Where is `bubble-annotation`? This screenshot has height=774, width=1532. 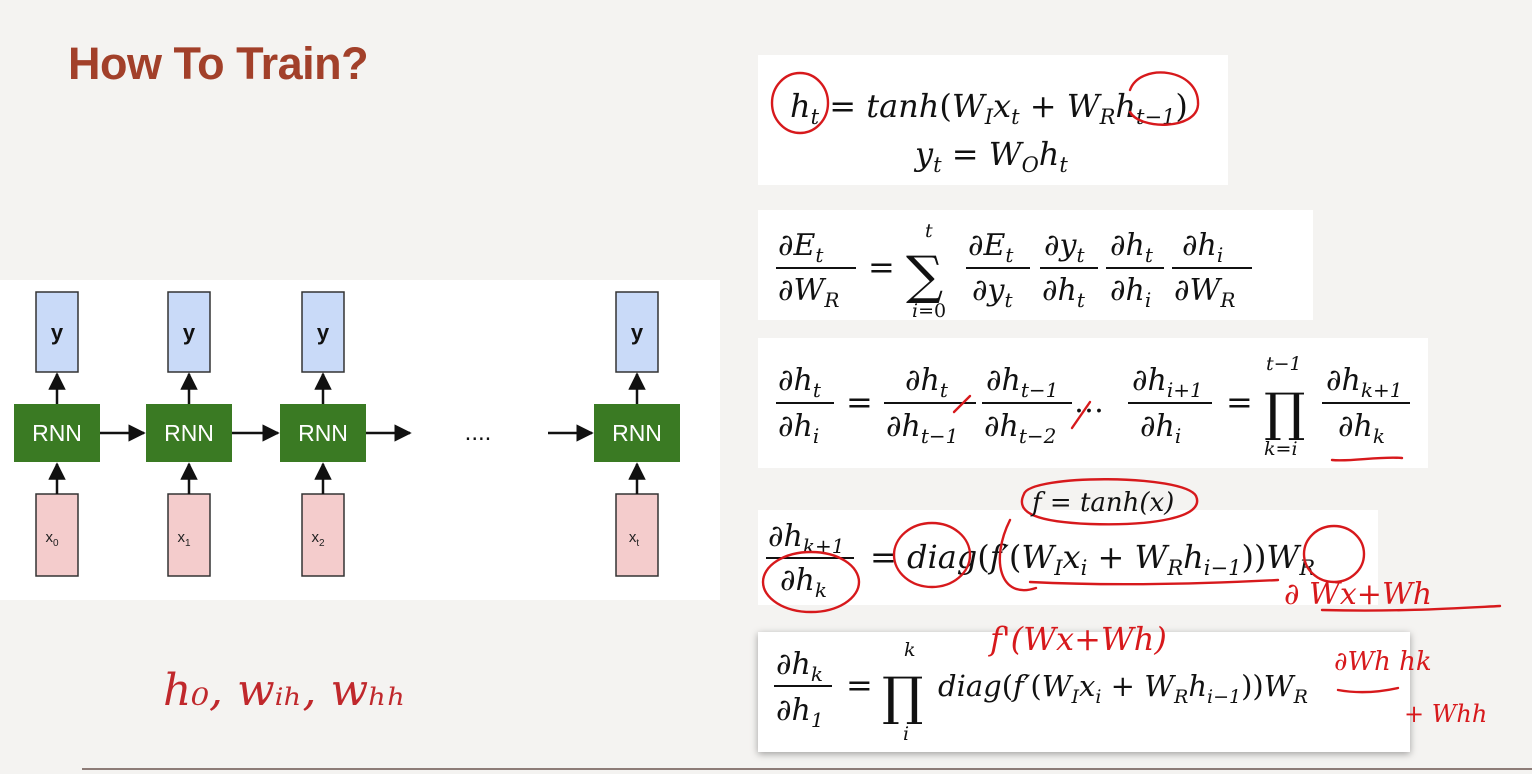 bubble-annotation is located at coordinates (1109, 502).